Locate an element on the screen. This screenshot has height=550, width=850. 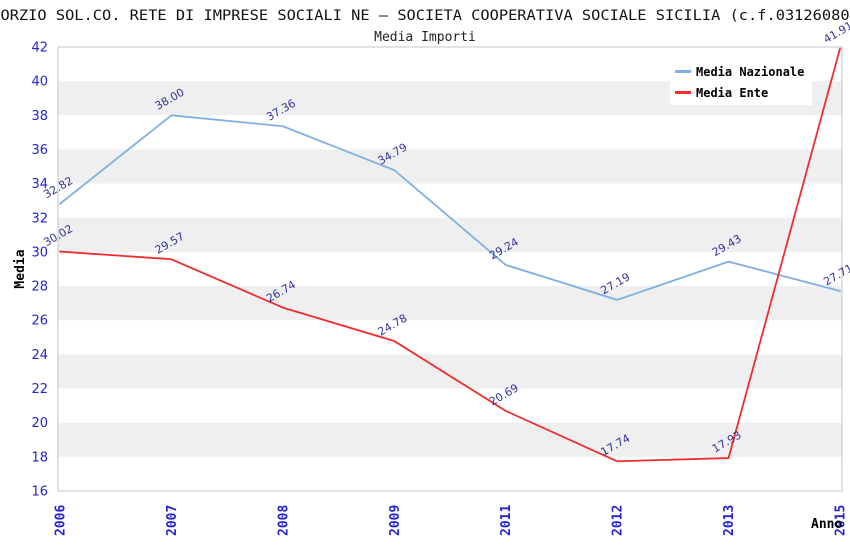
legend-label-media-ente: Media Ente is located at coordinates (732, 93).